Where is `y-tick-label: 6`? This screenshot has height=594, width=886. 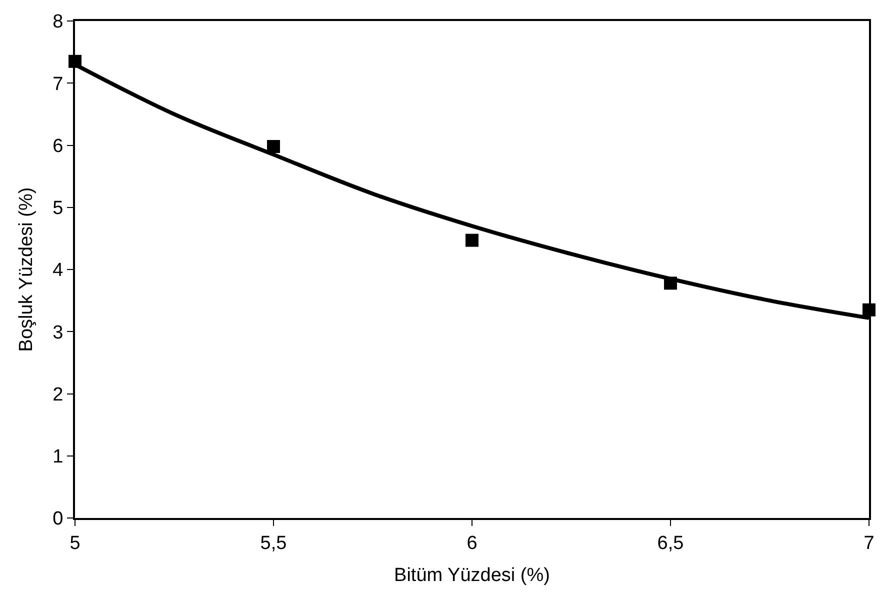 y-tick-label: 6 is located at coordinates (58, 146).